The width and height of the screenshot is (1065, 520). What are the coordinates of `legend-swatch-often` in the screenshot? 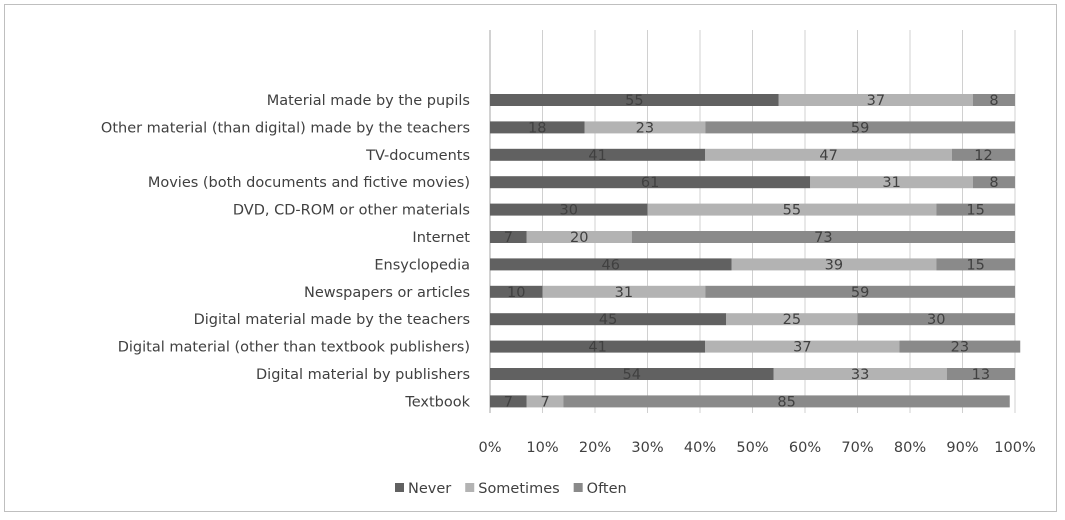 It's located at (578, 487).